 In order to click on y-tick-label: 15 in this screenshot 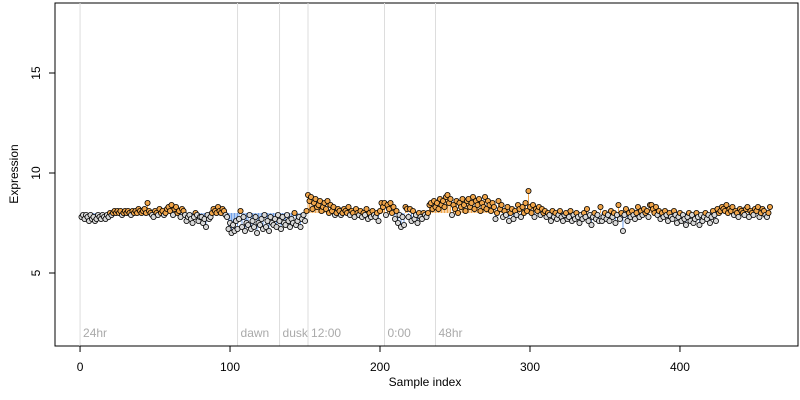, I will do `click(36, 73)`.